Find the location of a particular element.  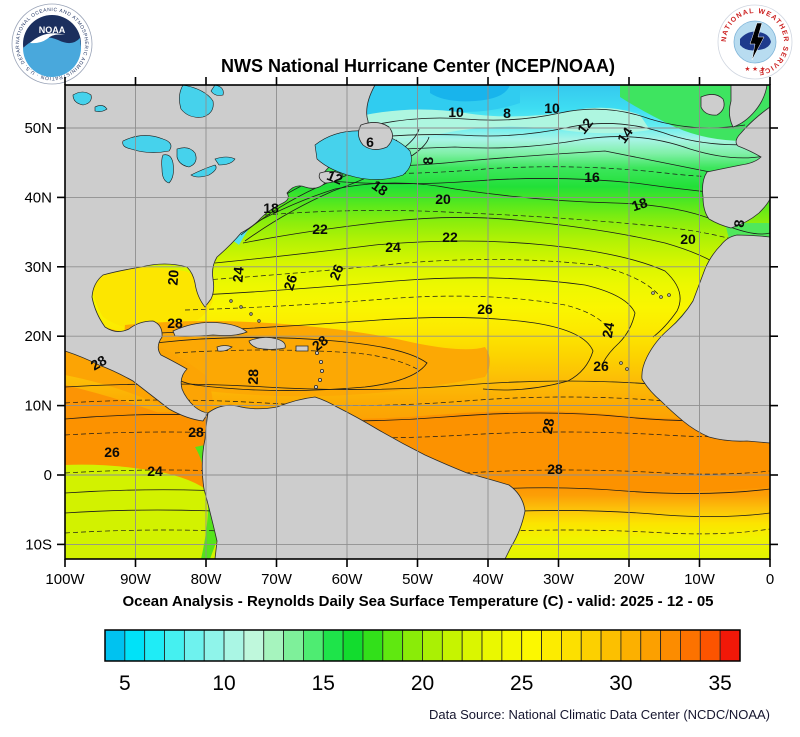

colorbar-tick-label: 10 is located at coordinates (223, 683).